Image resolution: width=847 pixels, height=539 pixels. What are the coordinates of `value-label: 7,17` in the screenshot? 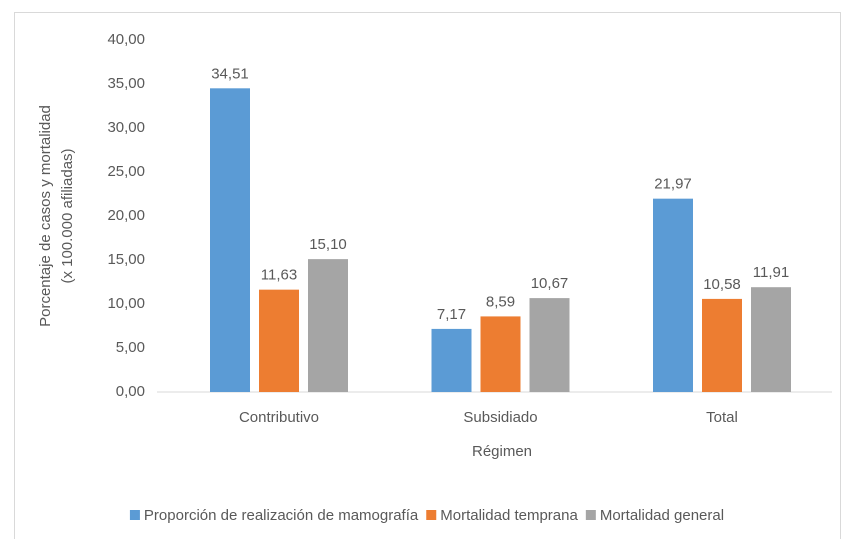 It's located at (451, 314).